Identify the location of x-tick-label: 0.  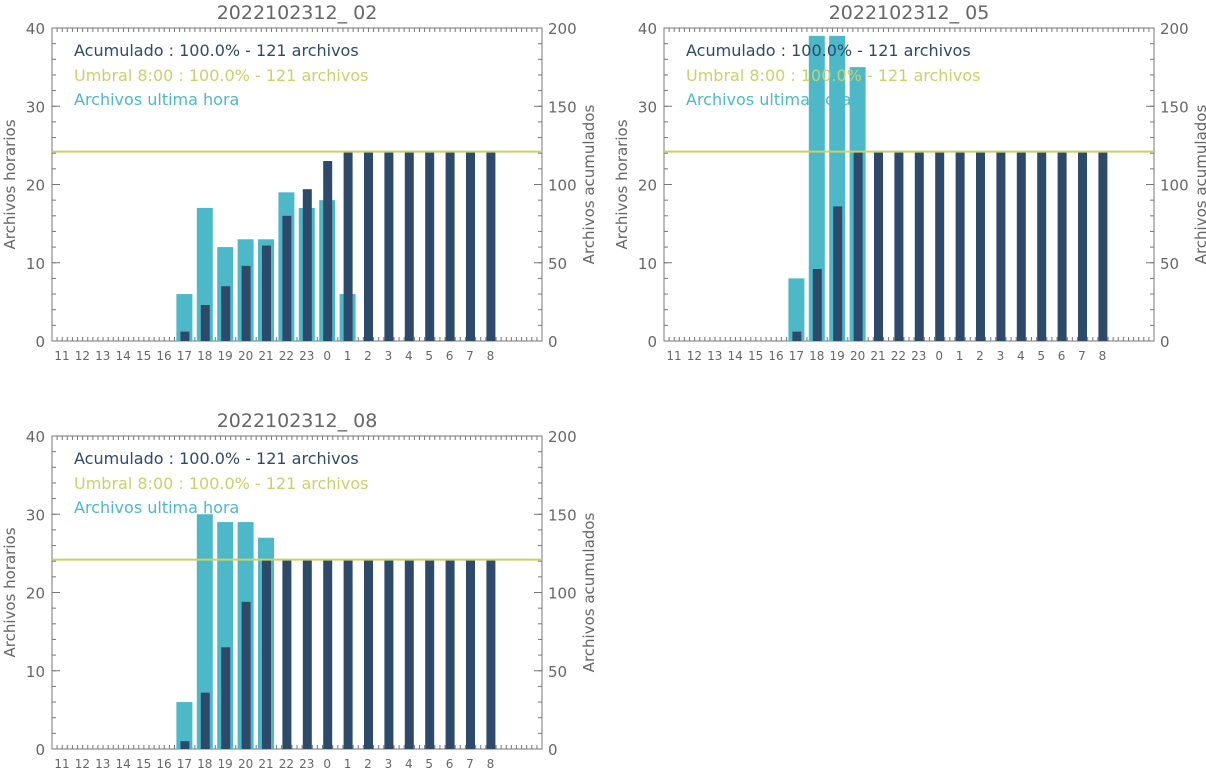
(939, 356).